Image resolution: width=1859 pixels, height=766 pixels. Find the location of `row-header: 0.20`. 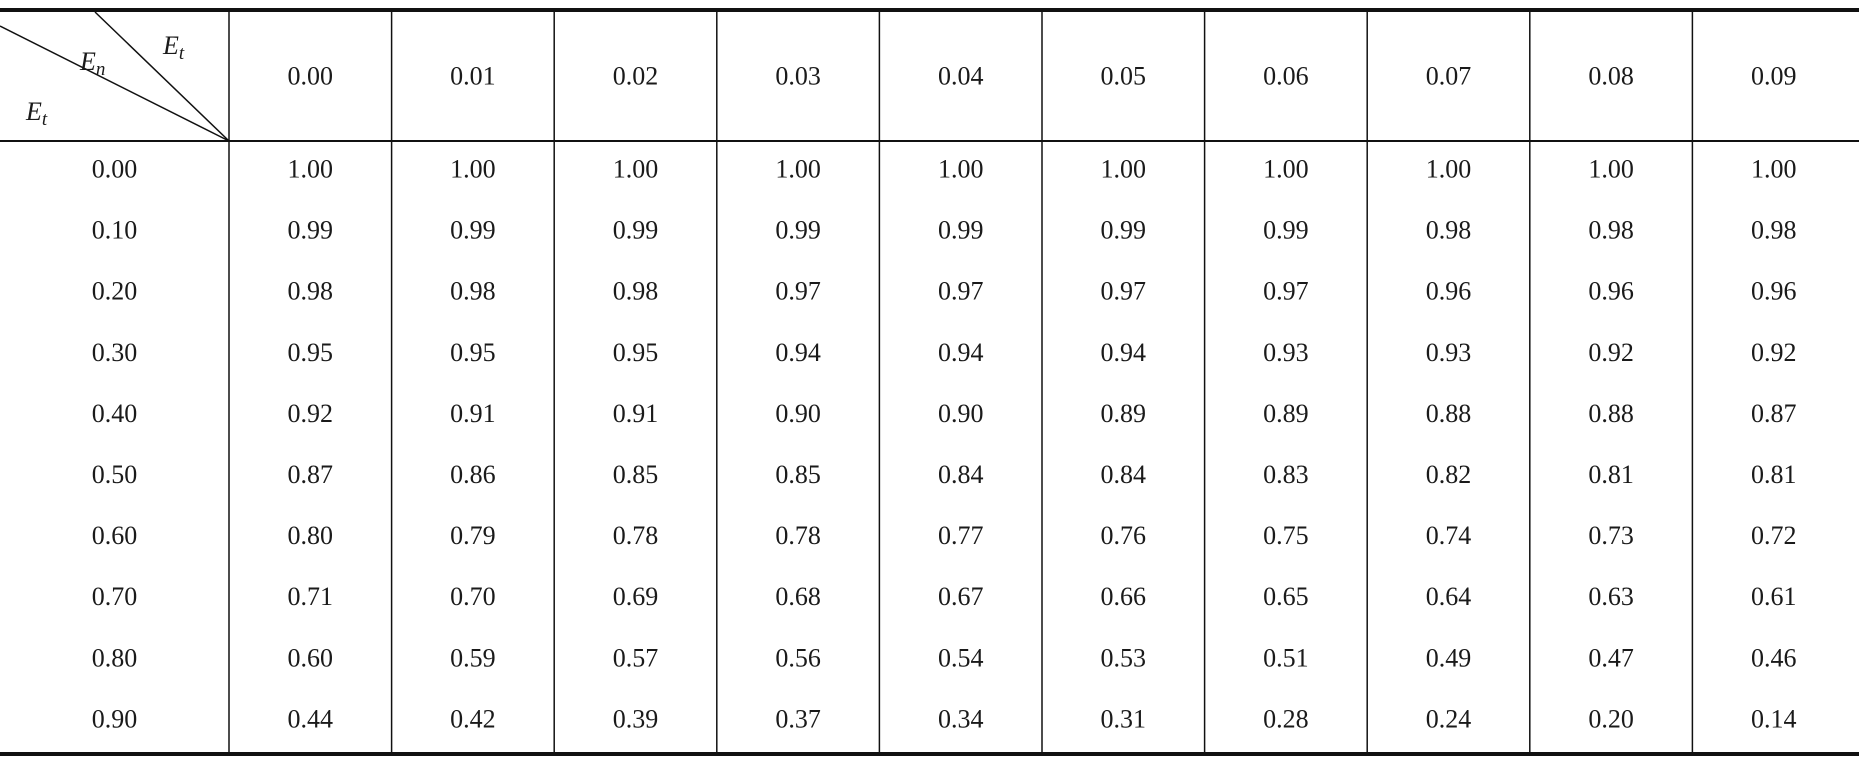

row-header: 0.20 is located at coordinates (115, 291).